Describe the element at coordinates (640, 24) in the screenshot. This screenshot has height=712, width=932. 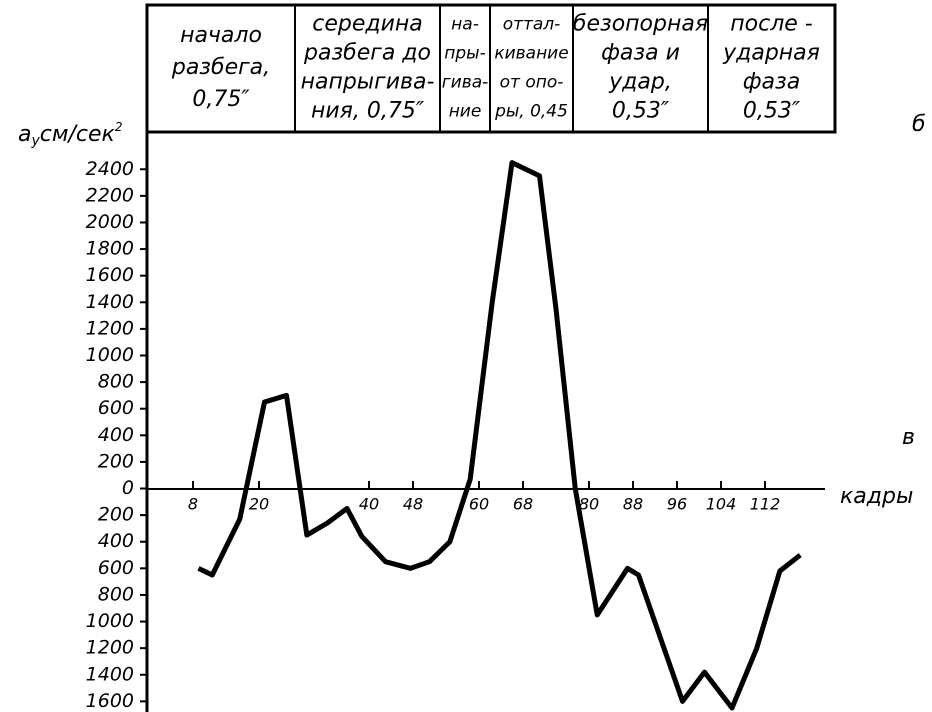
I see `phase-text: безопорная` at that location.